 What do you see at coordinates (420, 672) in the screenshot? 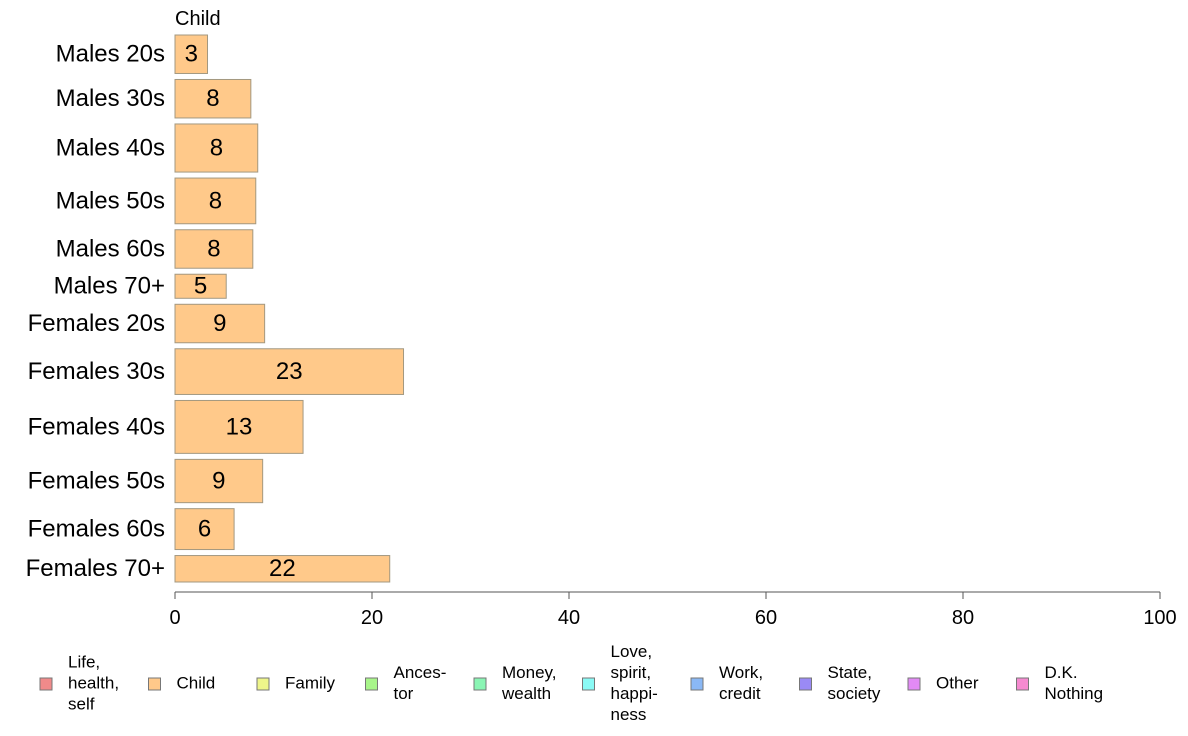
I see `legend-label: Ances-` at bounding box center [420, 672].